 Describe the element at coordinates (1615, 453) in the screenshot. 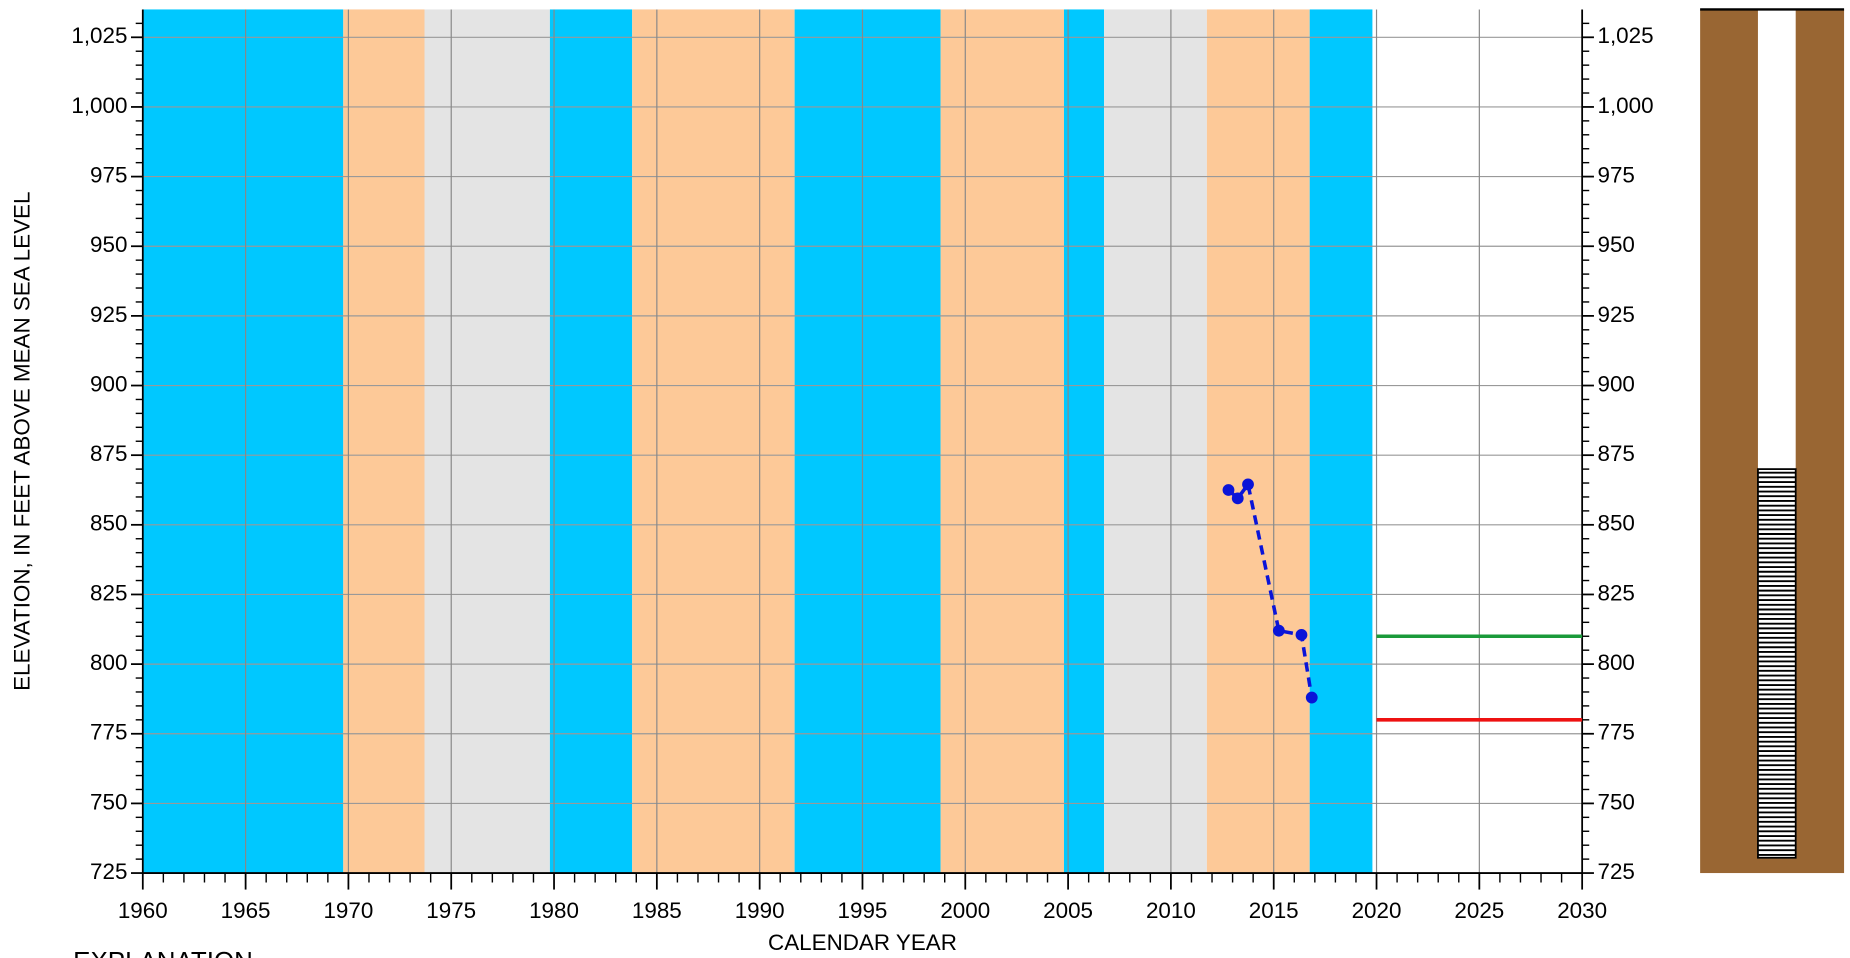

I see `y2-tick-label: 875` at that location.